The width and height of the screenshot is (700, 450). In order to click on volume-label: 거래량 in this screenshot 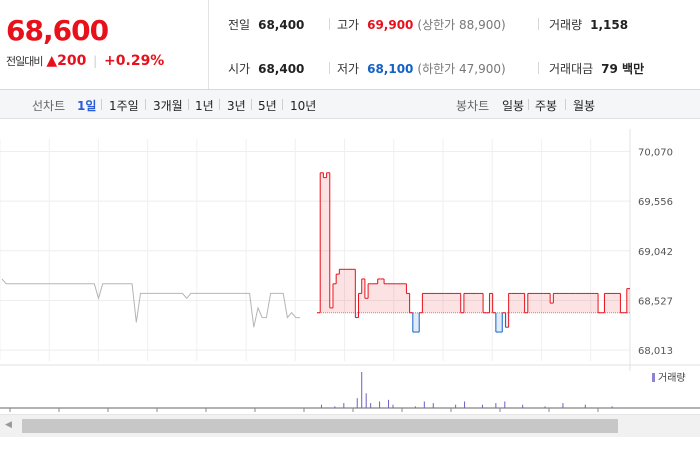, I will do `click(566, 25)`.